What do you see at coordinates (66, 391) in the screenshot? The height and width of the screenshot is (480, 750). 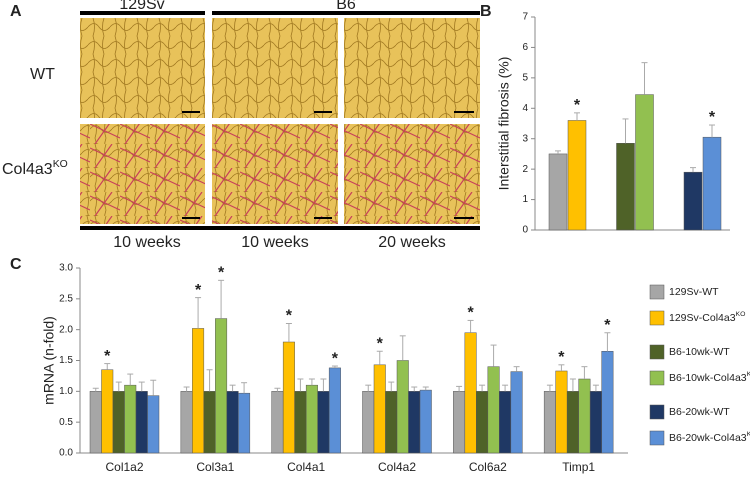 I see `y-tick-label: 1.0` at bounding box center [66, 391].